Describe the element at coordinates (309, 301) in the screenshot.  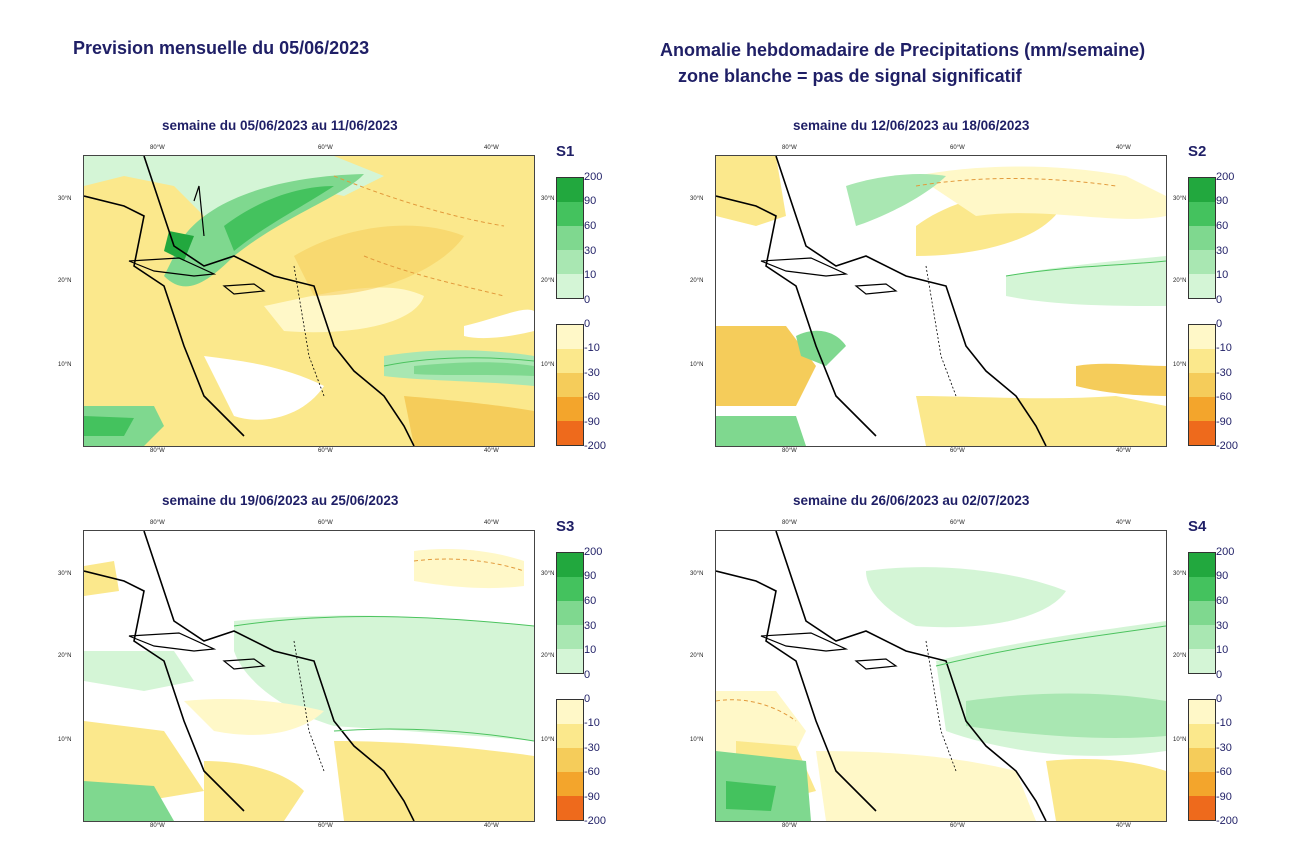
I see `panel-s1-map` at that location.